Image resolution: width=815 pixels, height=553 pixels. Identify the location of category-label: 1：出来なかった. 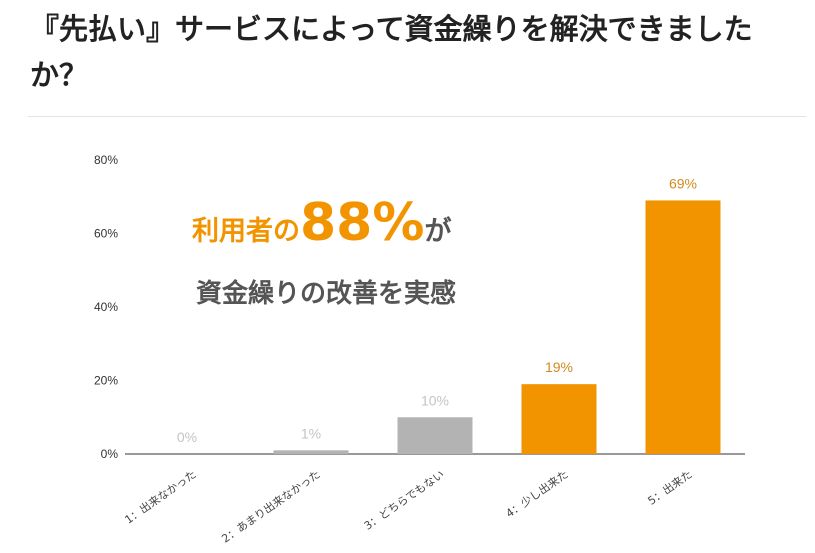
(160, 497).